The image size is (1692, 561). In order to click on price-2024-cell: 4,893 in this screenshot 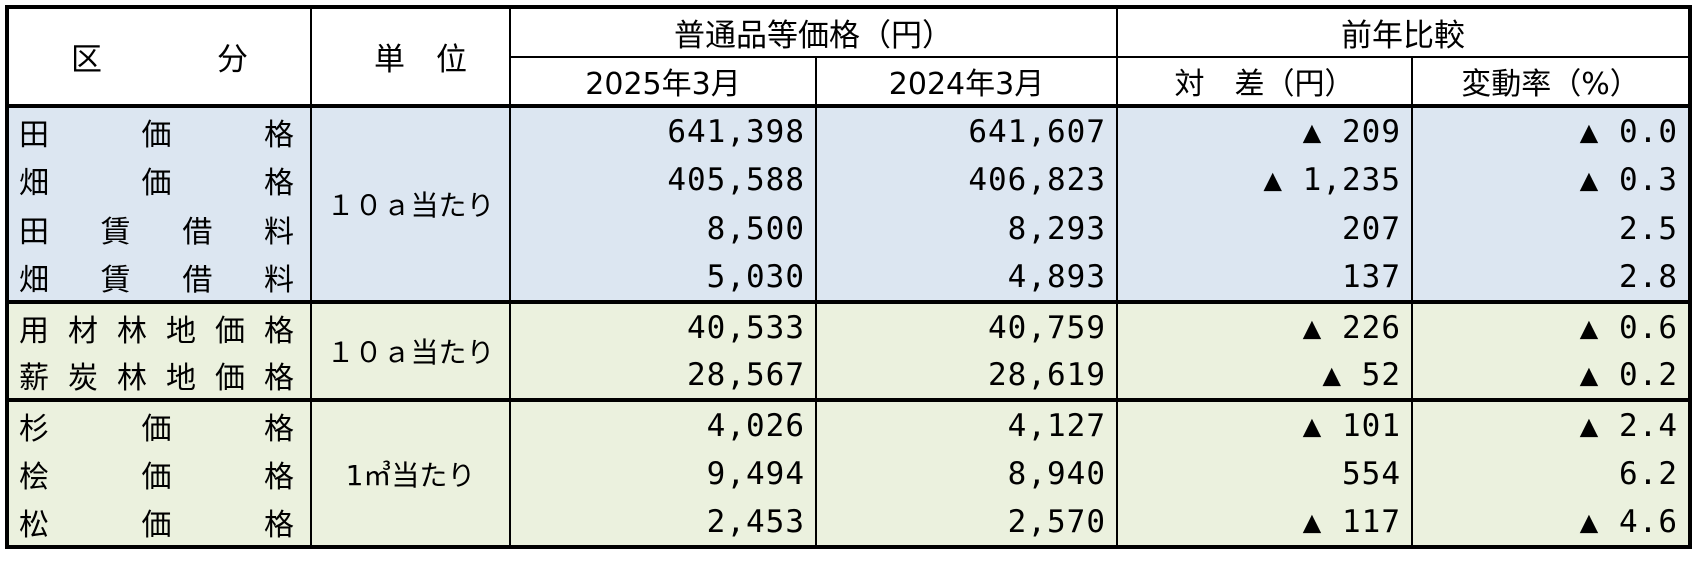, I will do `click(966, 277)`.